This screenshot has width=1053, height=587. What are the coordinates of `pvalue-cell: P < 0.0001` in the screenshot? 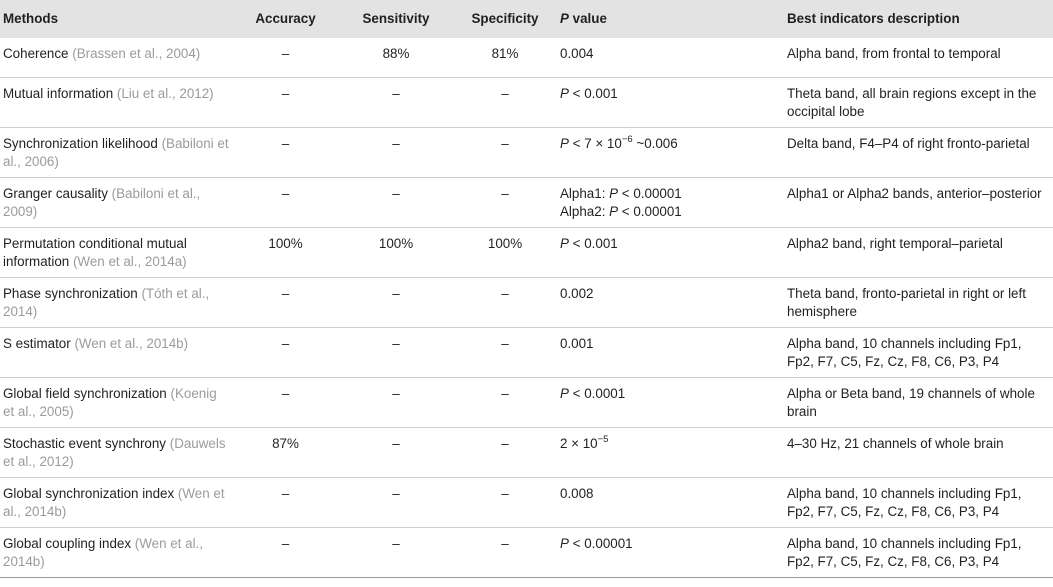 It's located at (593, 393).